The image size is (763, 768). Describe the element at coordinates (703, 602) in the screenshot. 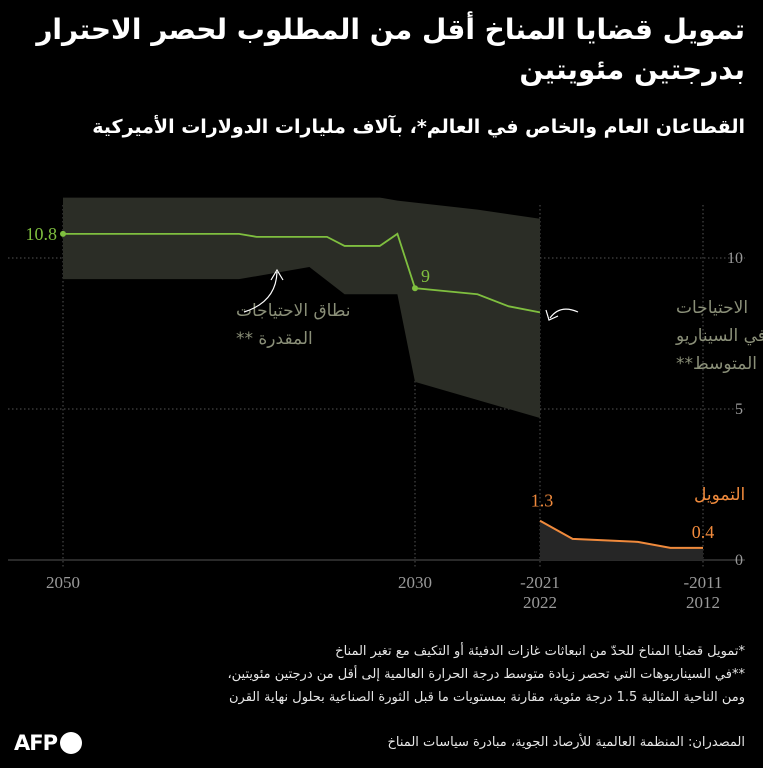

I see `x-tick-label: 2012` at that location.